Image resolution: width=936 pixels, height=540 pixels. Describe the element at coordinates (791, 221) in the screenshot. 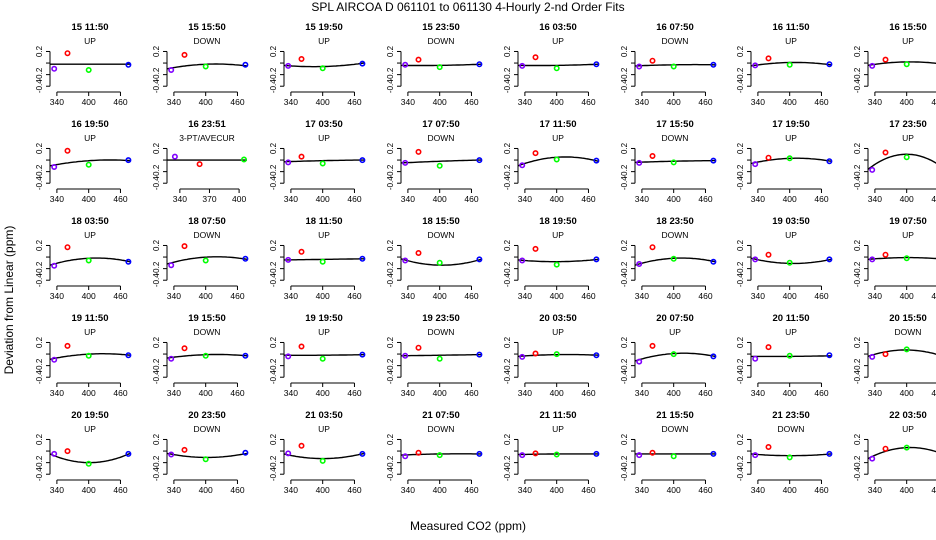

I see `panel-title: 19 03:50` at that location.